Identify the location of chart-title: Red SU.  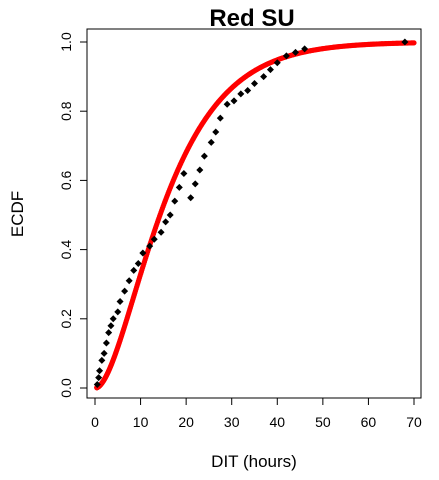
(251, 18).